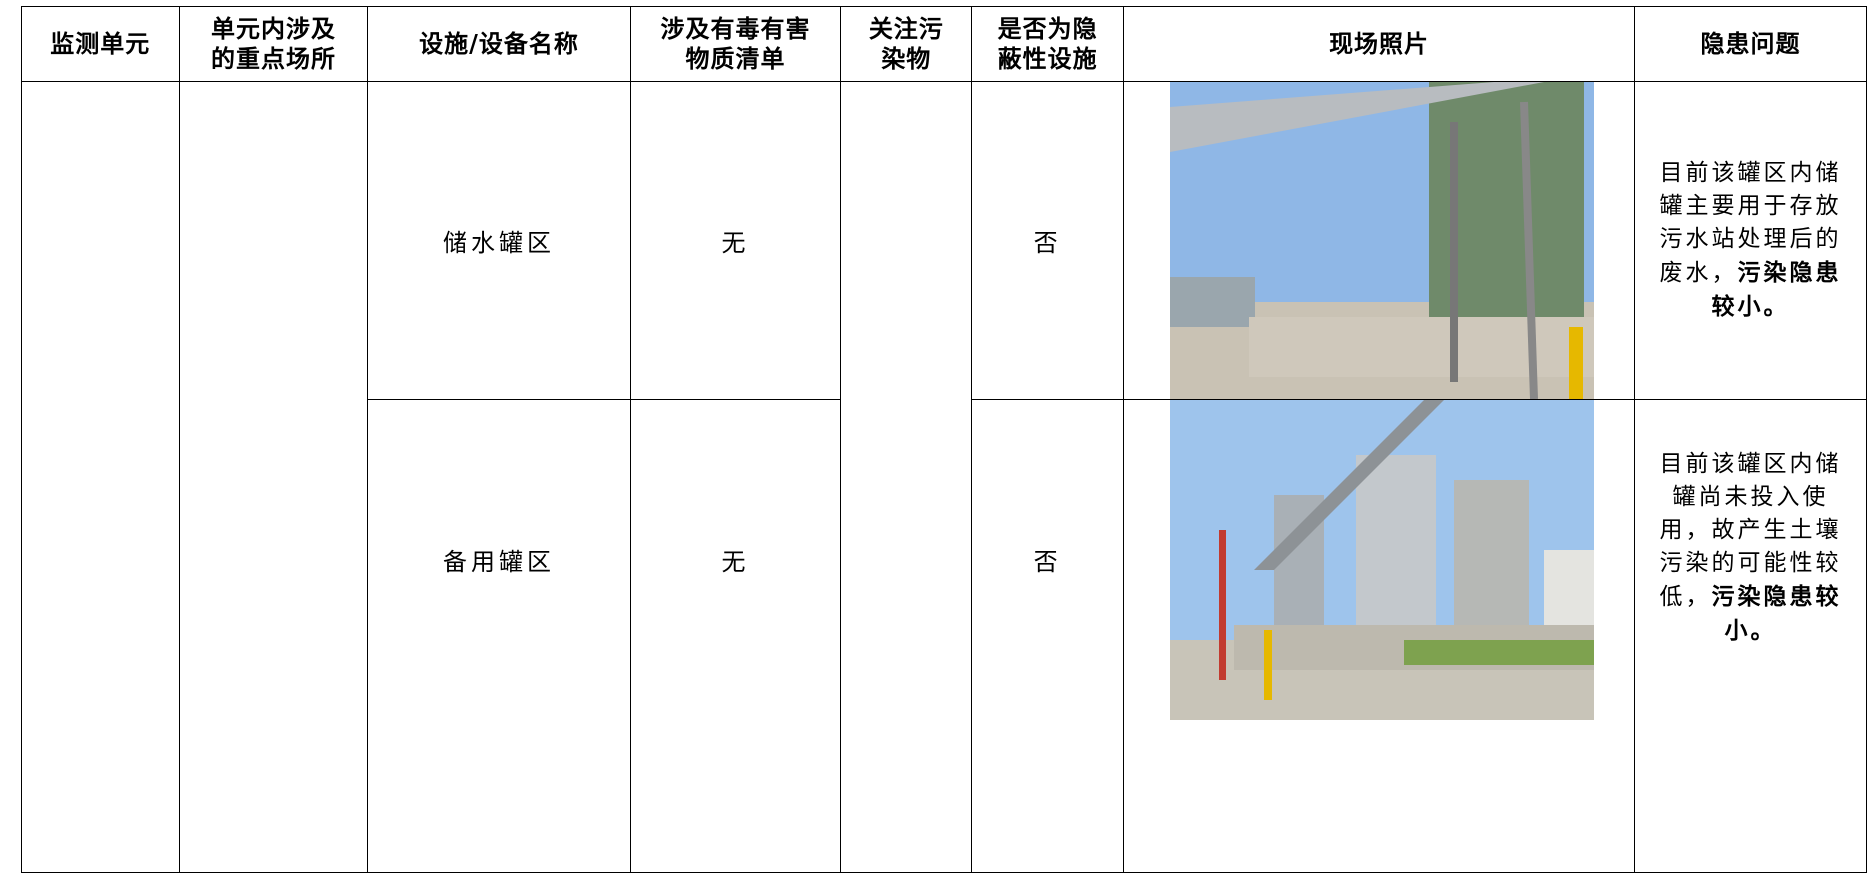  Describe the element at coordinates (499, 636) in the screenshot. I see `cell: 备用罐区` at that location.